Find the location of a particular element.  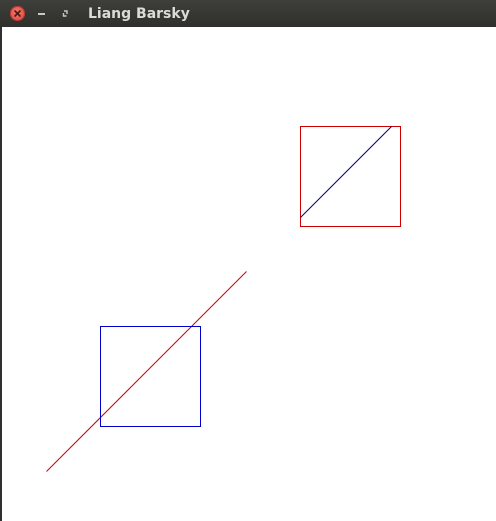

window-title: Liang Barsky is located at coordinates (139, 14).